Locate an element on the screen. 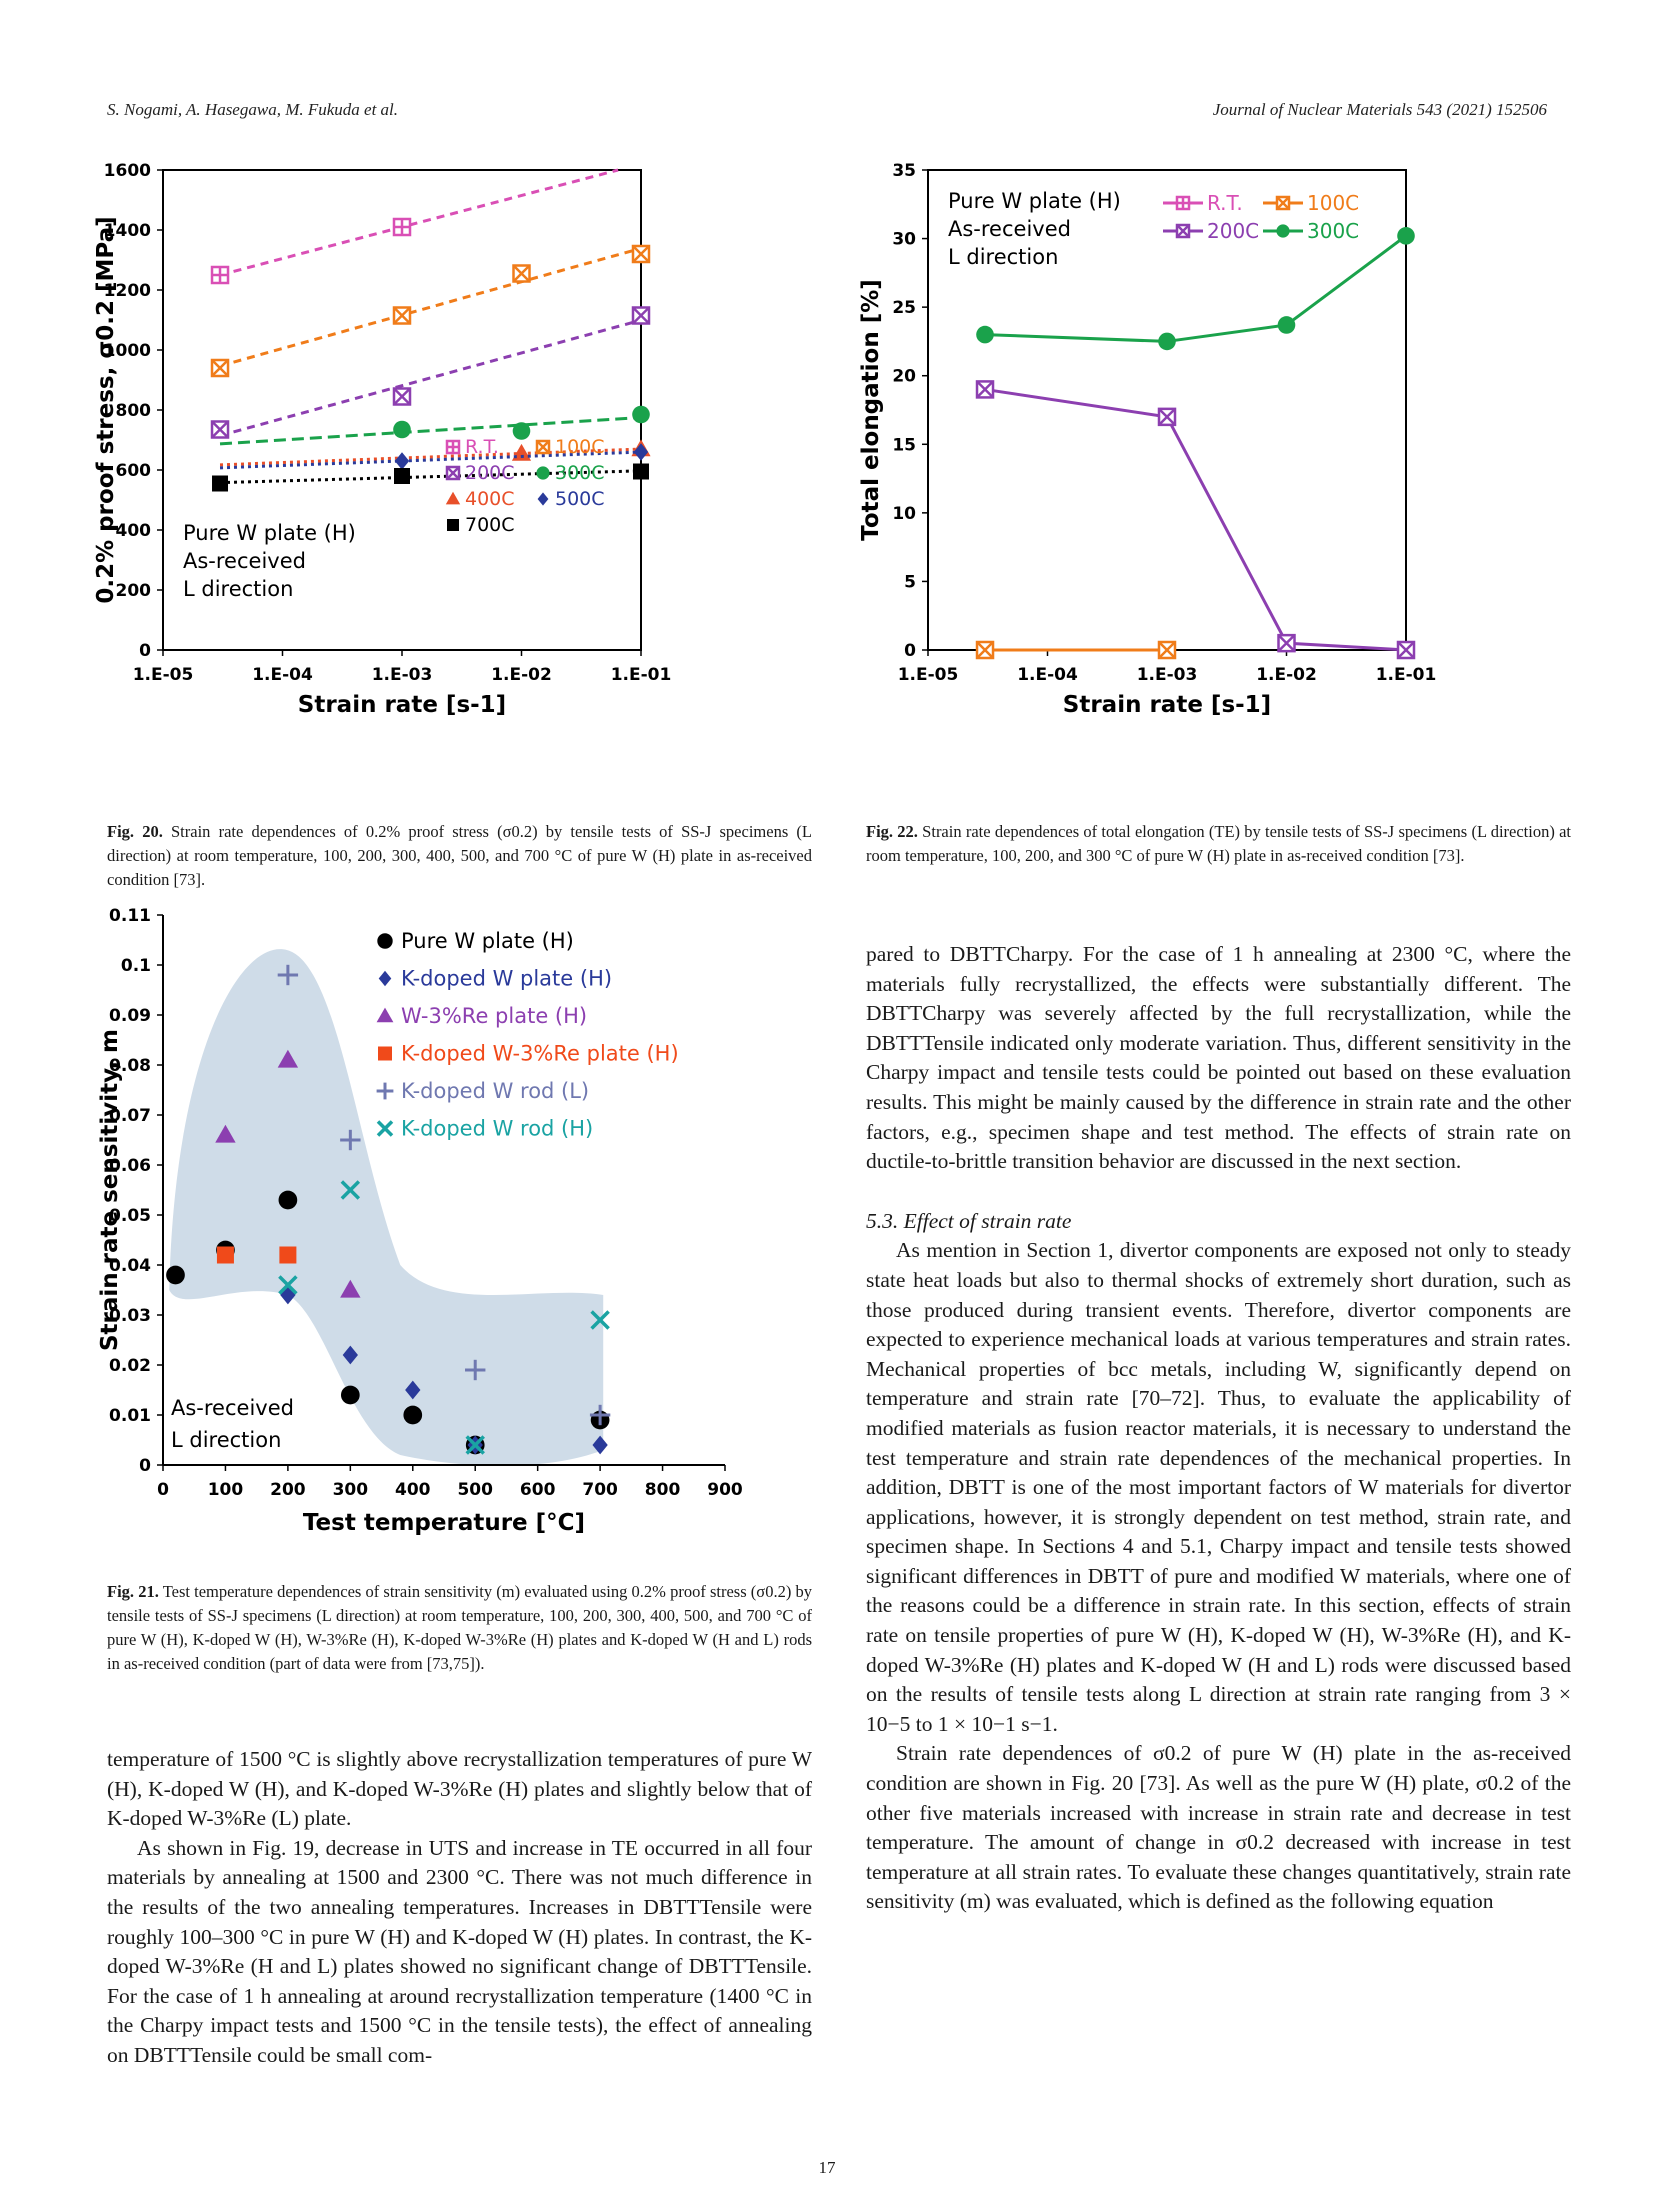  fig22-xtick-label: 1.E-03 is located at coordinates (1167, 675).